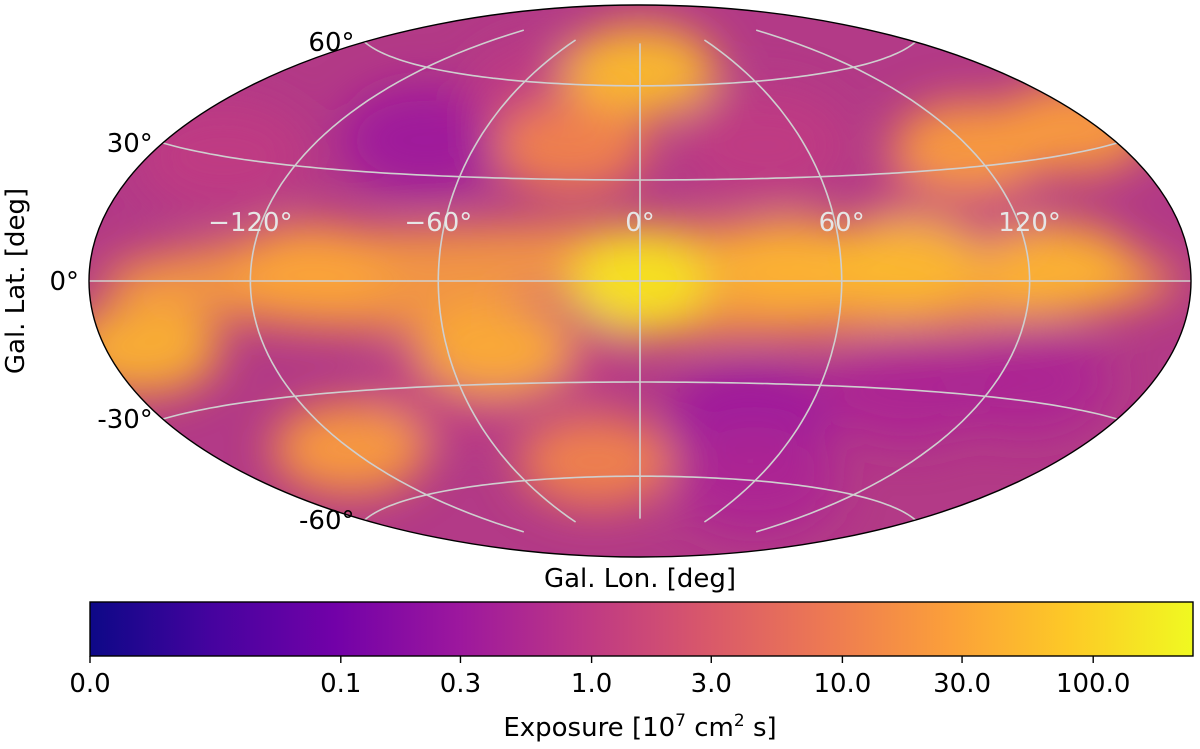  What do you see at coordinates (130, 144) in the screenshot?
I see `latitude-tick-label: 30°` at bounding box center [130, 144].